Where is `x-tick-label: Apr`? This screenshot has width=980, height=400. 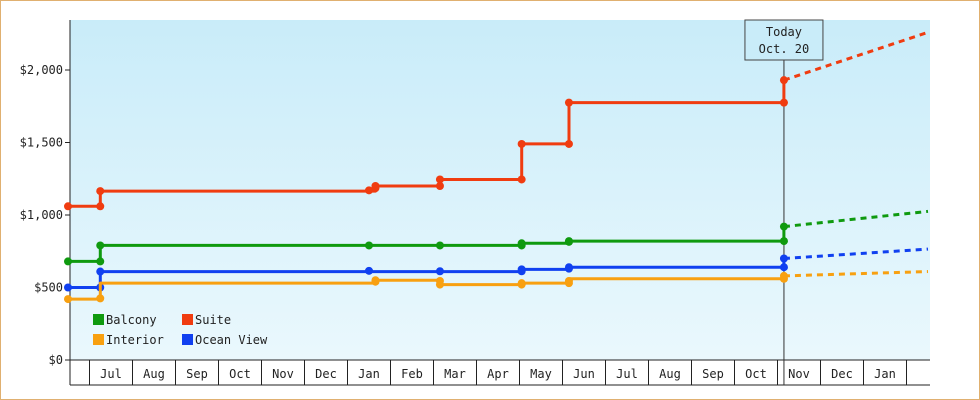
x-tick-label: Apr is located at coordinates (498, 374).